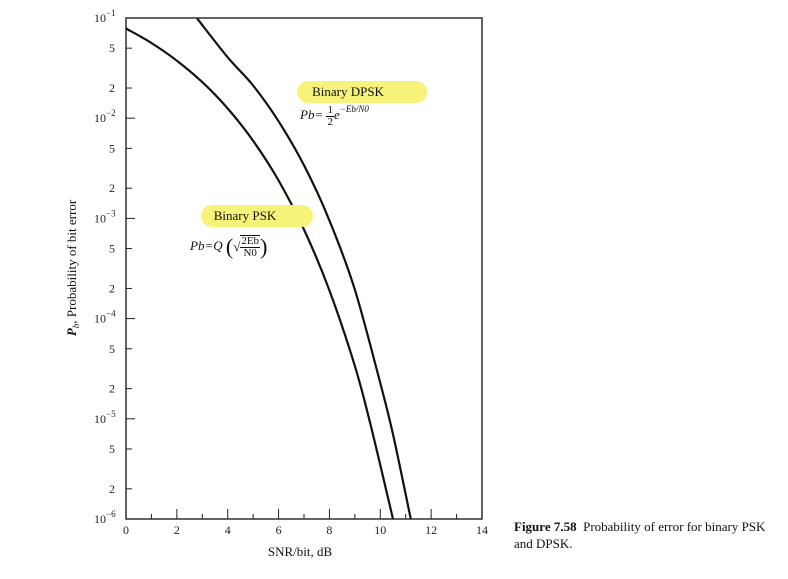 This screenshot has width=788, height=579. What do you see at coordinates (105, 417) in the screenshot?
I see `y-tick-label: 10⁻⁵` at bounding box center [105, 417].